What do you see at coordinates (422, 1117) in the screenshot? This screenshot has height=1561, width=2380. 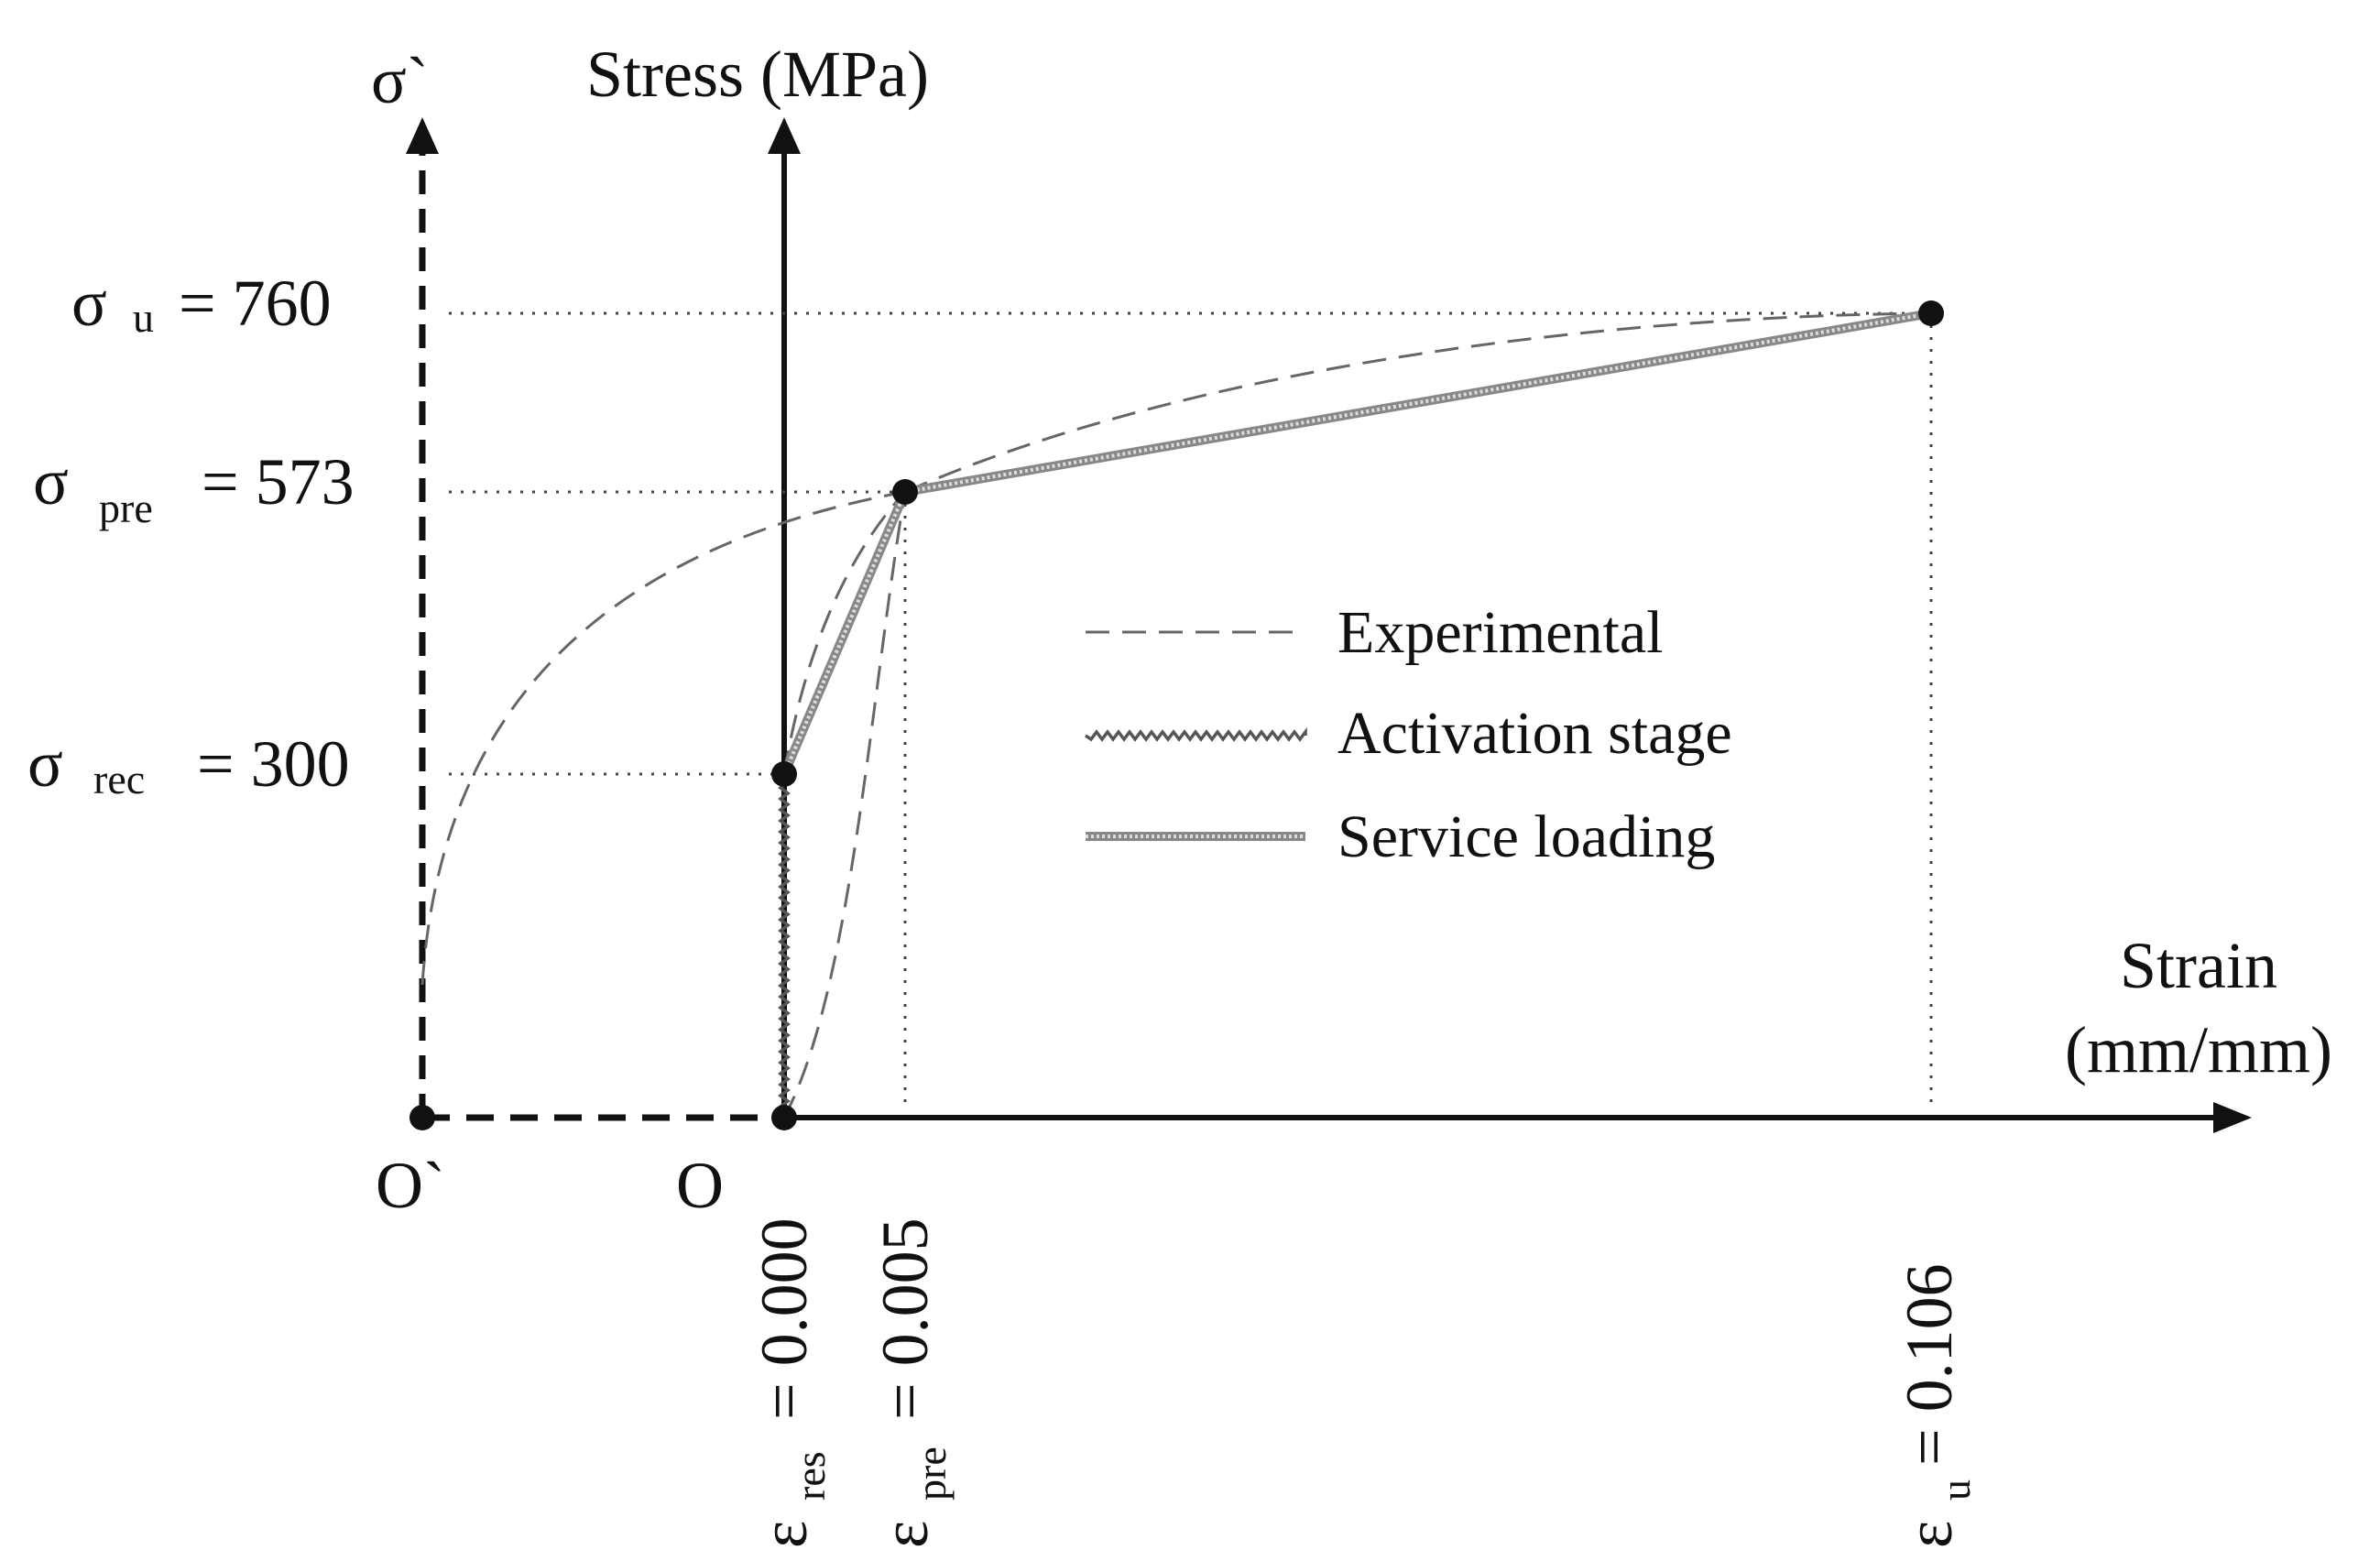 I see `point-origin-prime` at bounding box center [422, 1117].